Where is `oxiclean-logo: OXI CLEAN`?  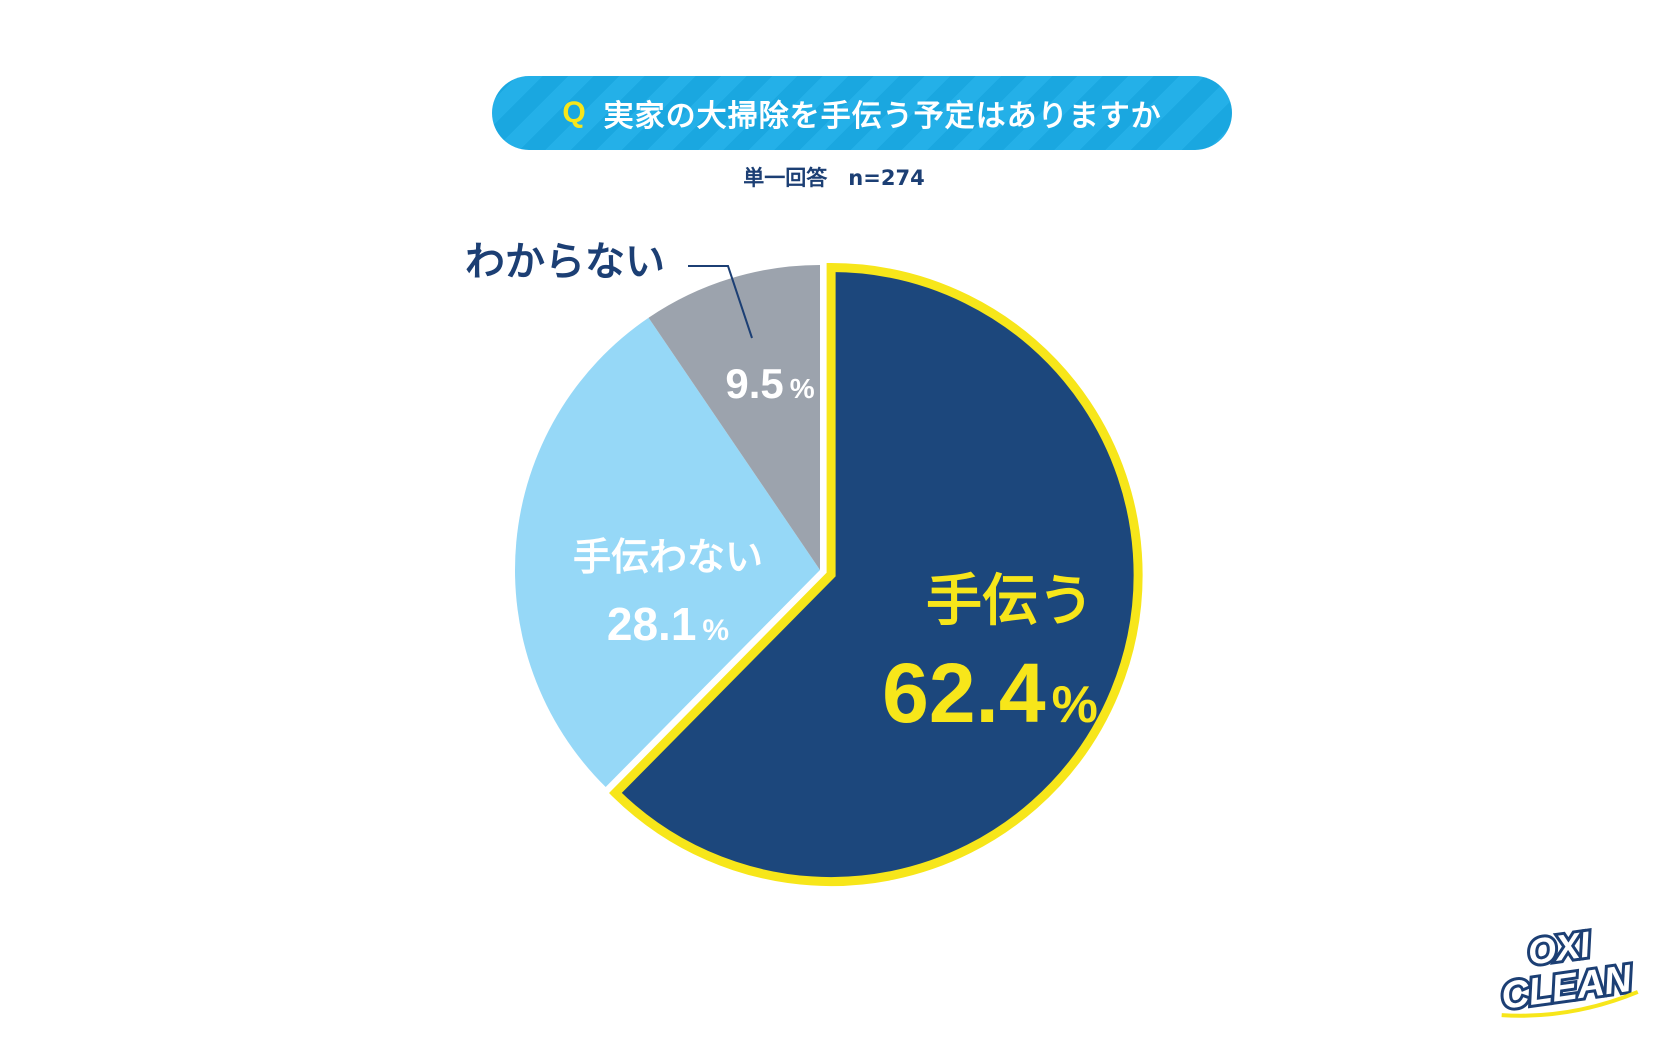
oxiclean-logo: OXI CLEAN is located at coordinates (1567, 970).